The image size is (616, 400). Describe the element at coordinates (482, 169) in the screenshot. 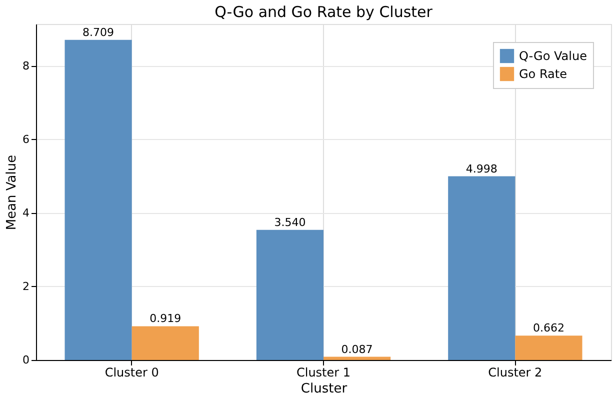

I see `data-label: 4.998` at that location.